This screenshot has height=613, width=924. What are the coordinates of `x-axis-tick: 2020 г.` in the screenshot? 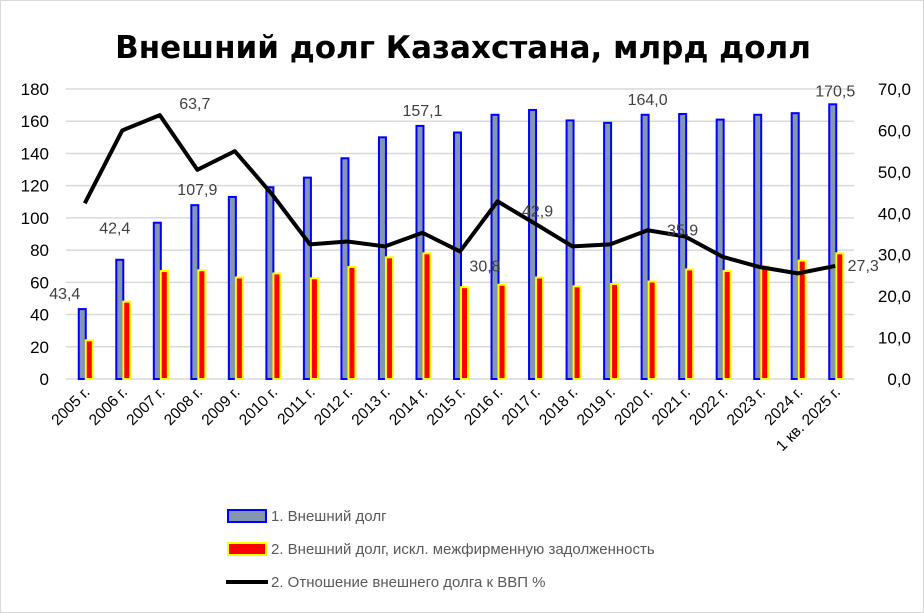 It's located at (633, 406).